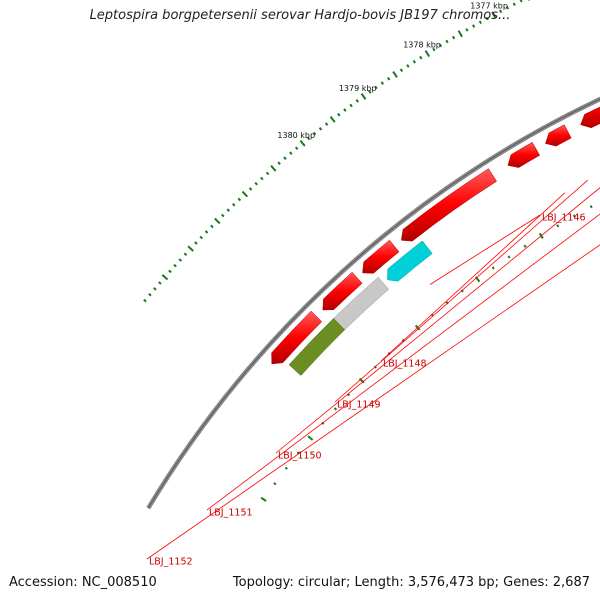  I want to click on olive-feature, so click(317, 347).